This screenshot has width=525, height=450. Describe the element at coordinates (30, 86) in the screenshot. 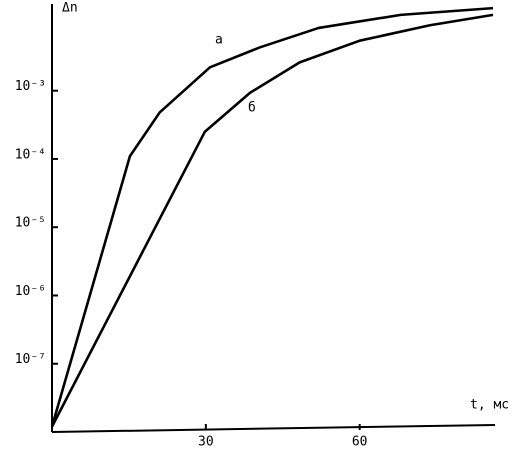

I see `y-tick-label: 10⁻³` at that location.